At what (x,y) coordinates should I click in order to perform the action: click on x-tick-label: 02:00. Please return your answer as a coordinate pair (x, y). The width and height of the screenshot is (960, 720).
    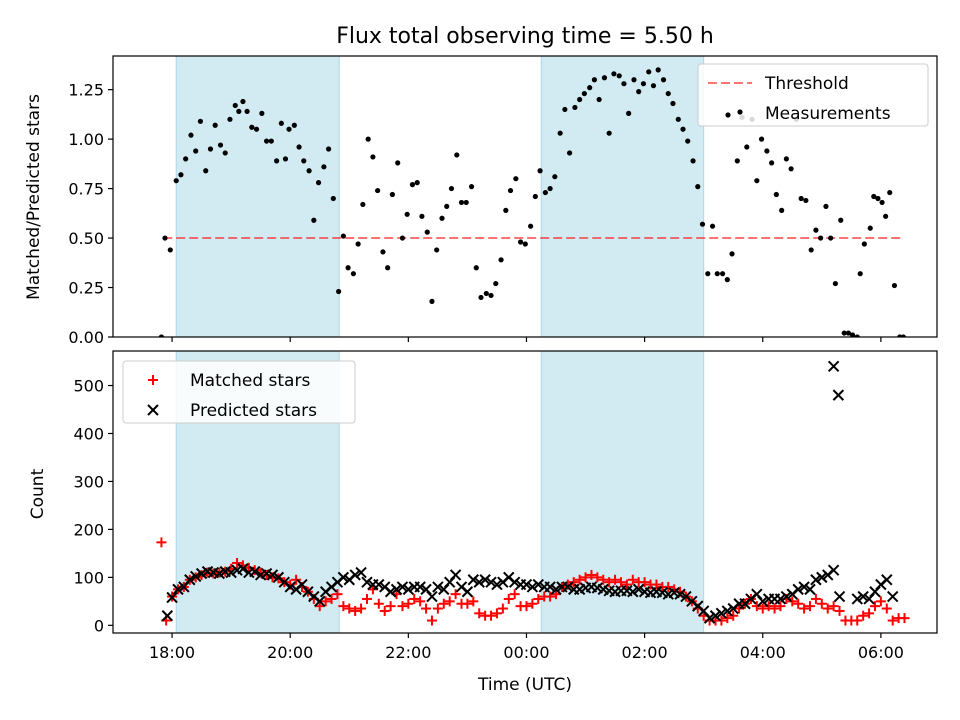
    Looking at the image, I should click on (645, 652).